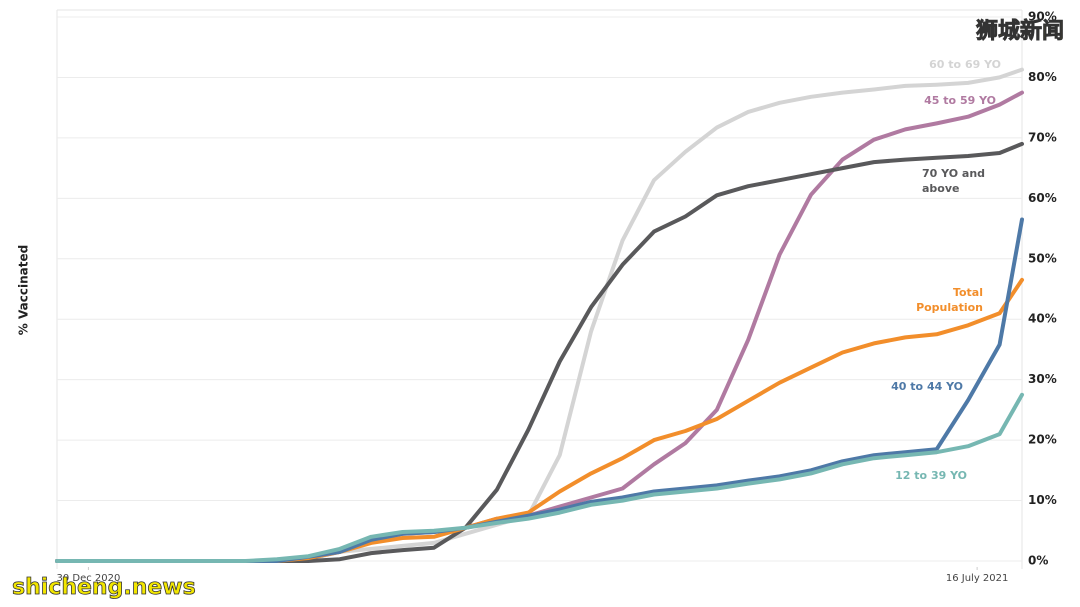  I want to click on y-tick-label: 0%, so click(1038, 561).